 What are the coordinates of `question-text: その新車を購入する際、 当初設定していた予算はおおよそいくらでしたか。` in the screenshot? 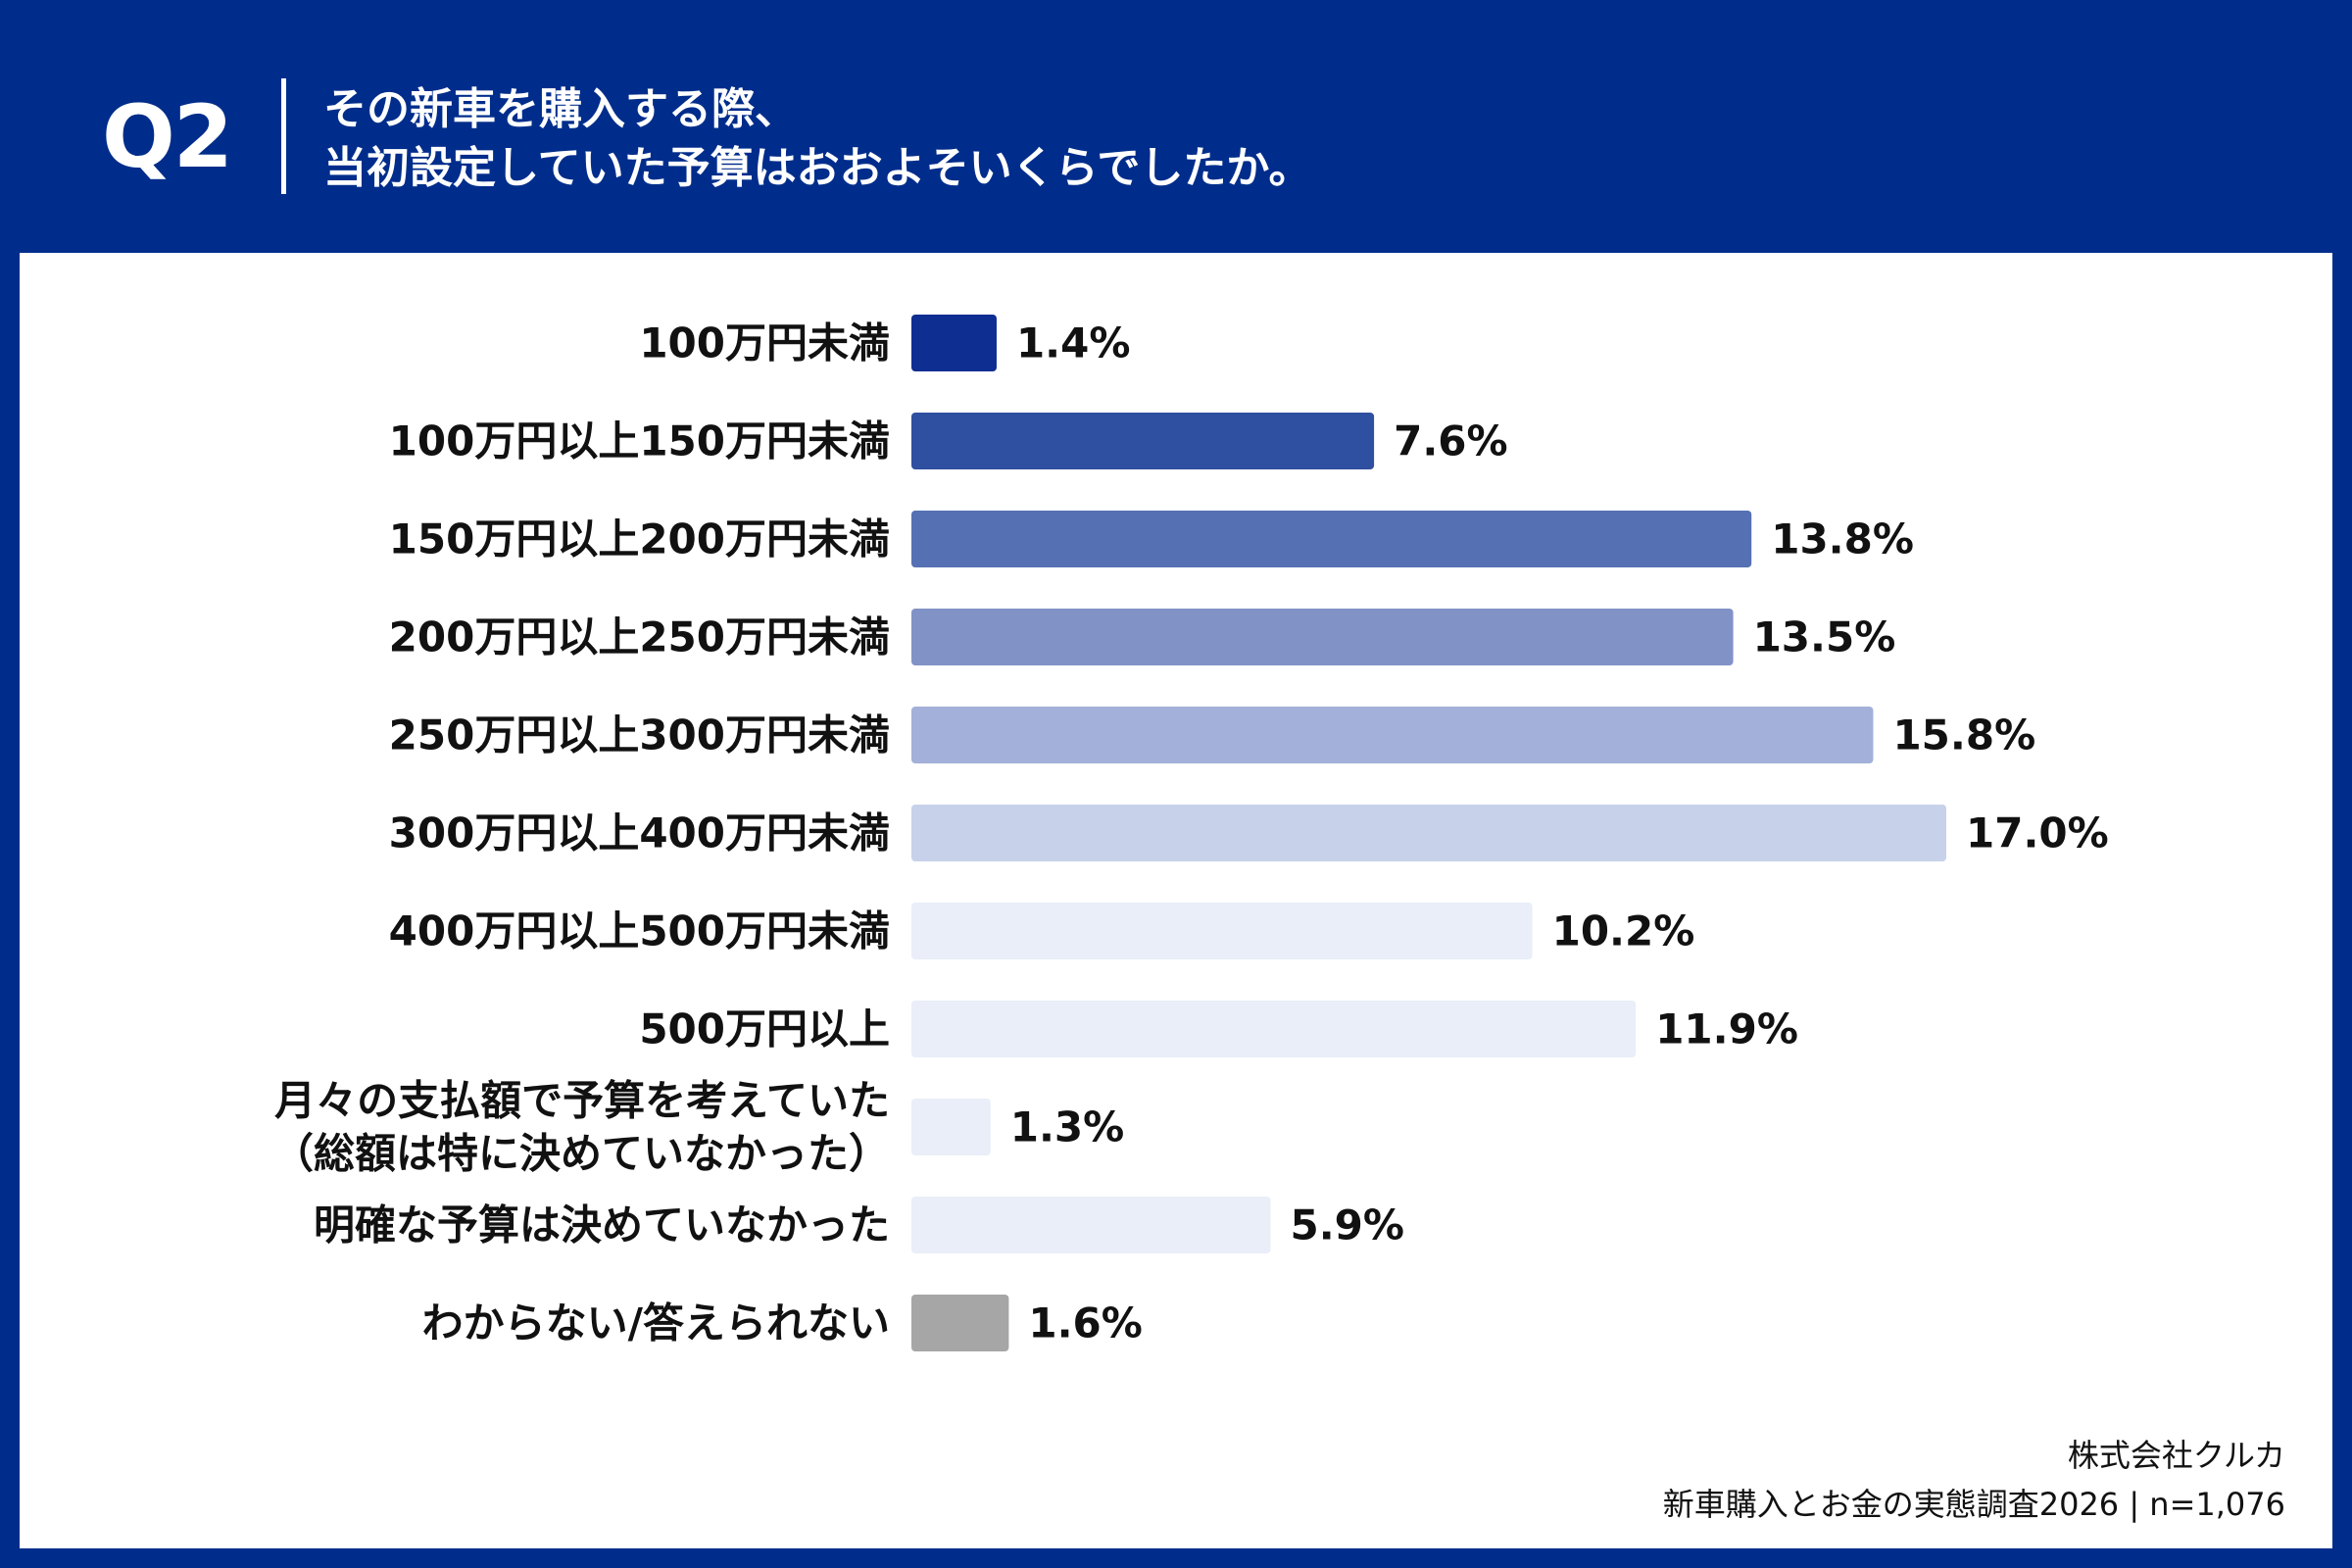 It's located at (817, 139).